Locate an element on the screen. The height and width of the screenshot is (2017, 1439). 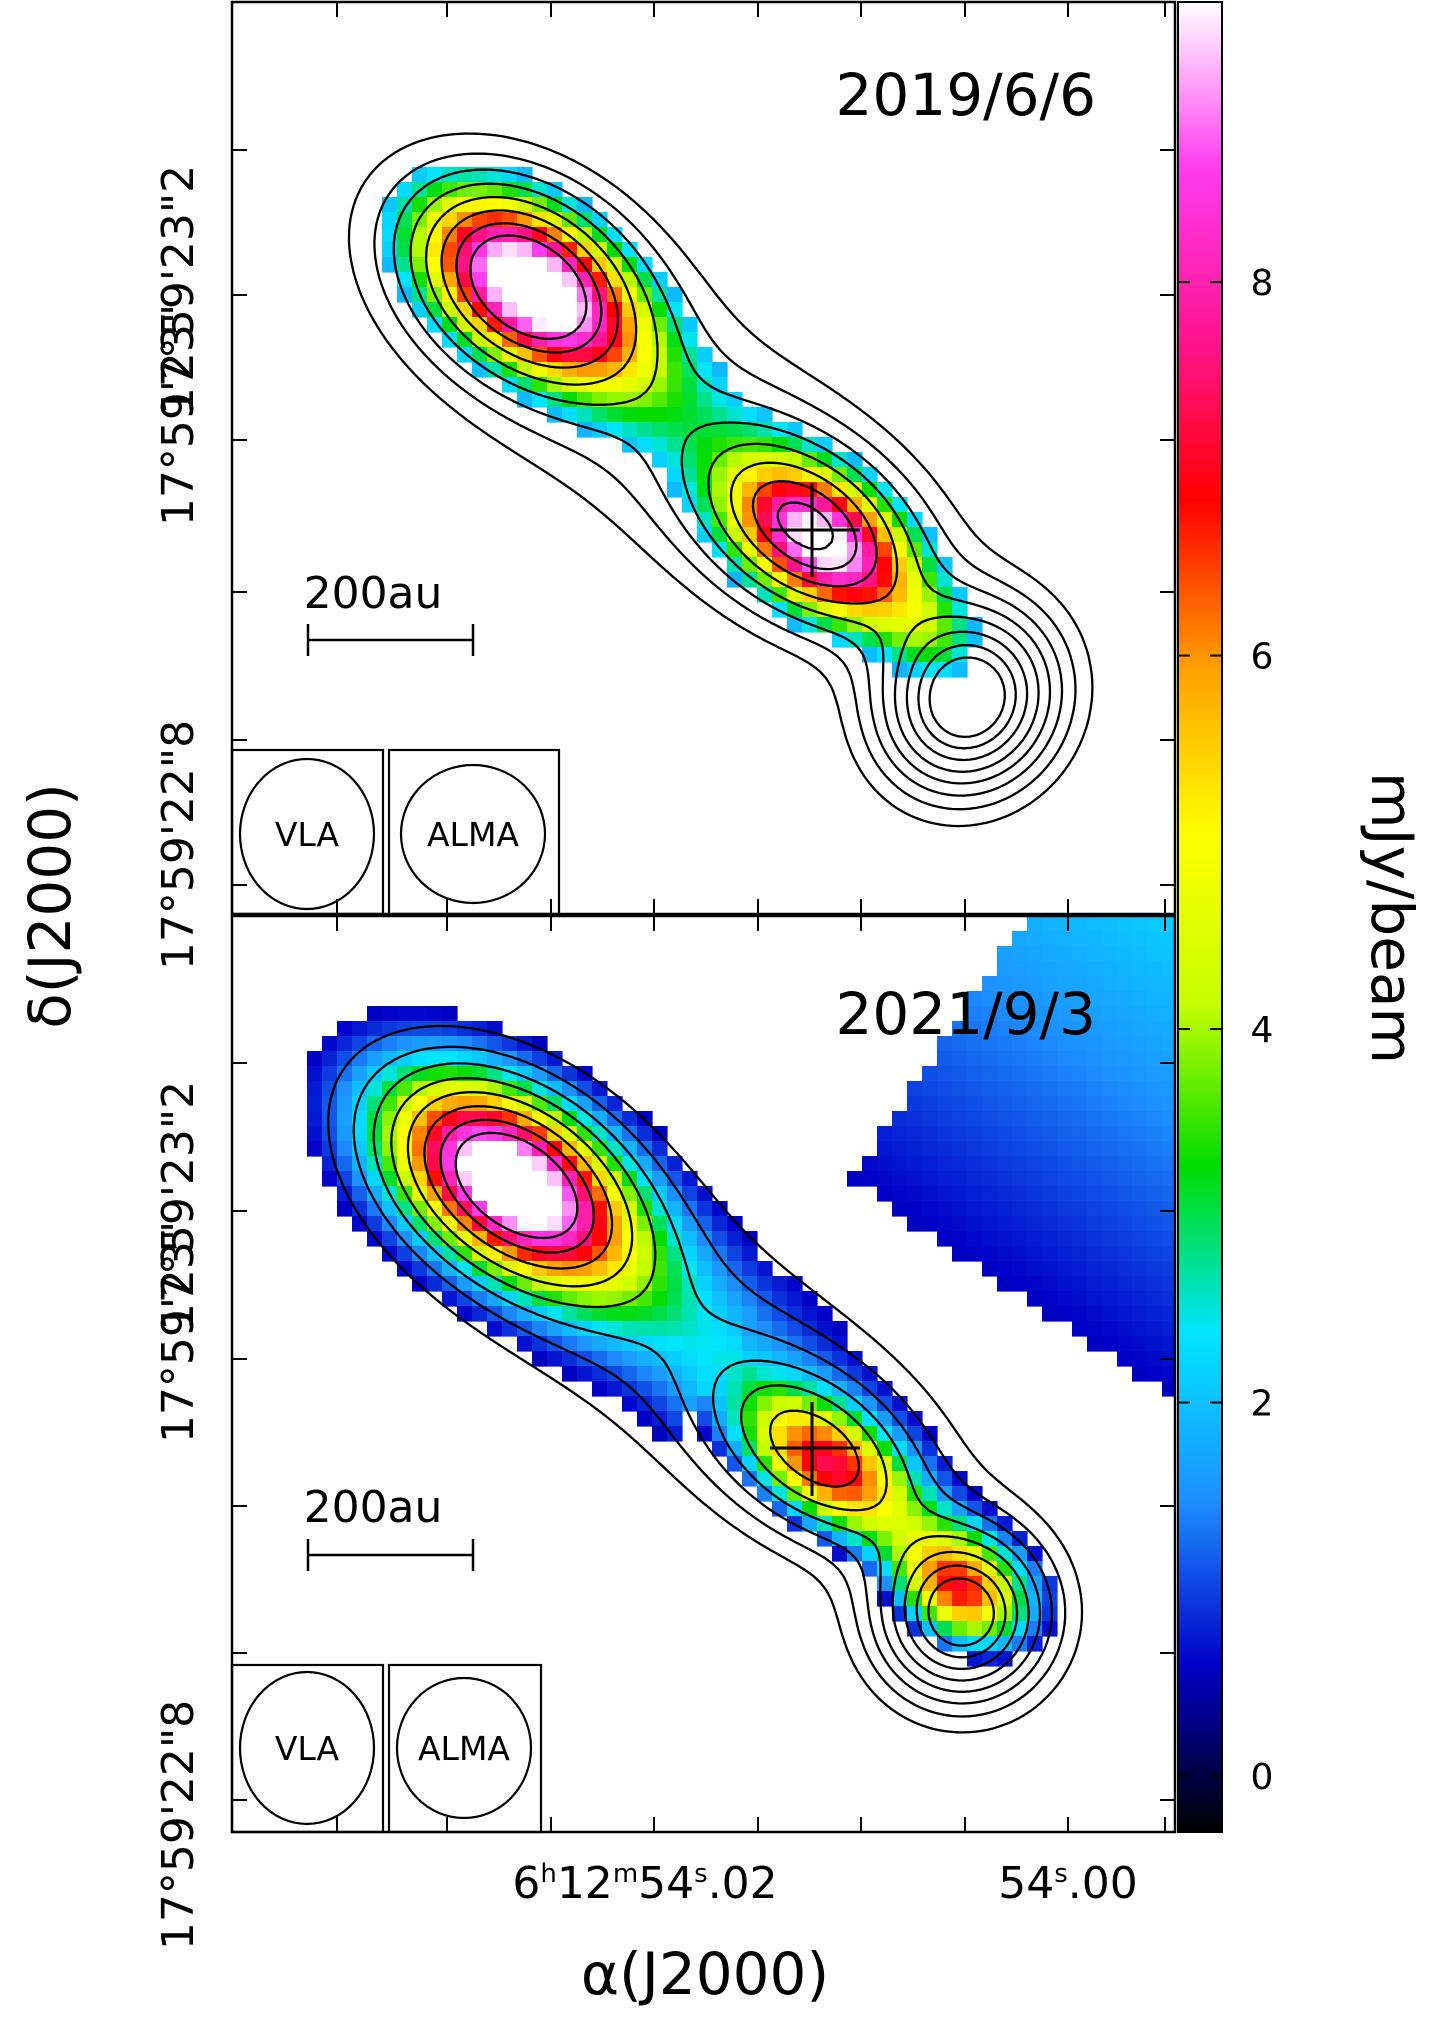
beam-box-vla-2019: VLA is located at coordinates (307, 832).